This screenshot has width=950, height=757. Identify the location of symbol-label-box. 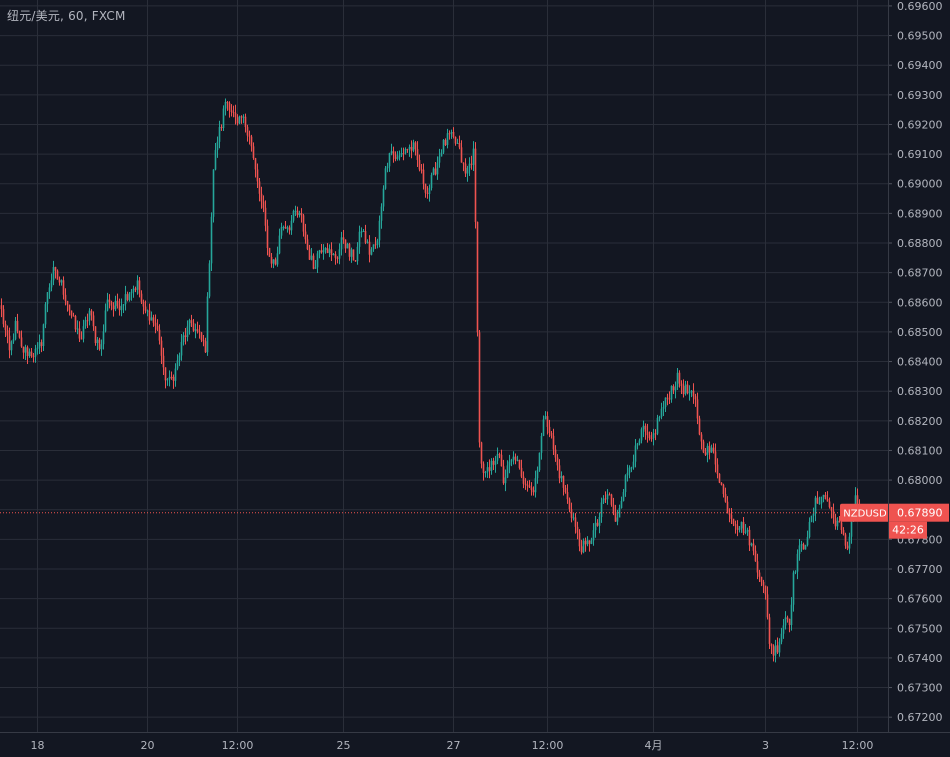
(865, 512).